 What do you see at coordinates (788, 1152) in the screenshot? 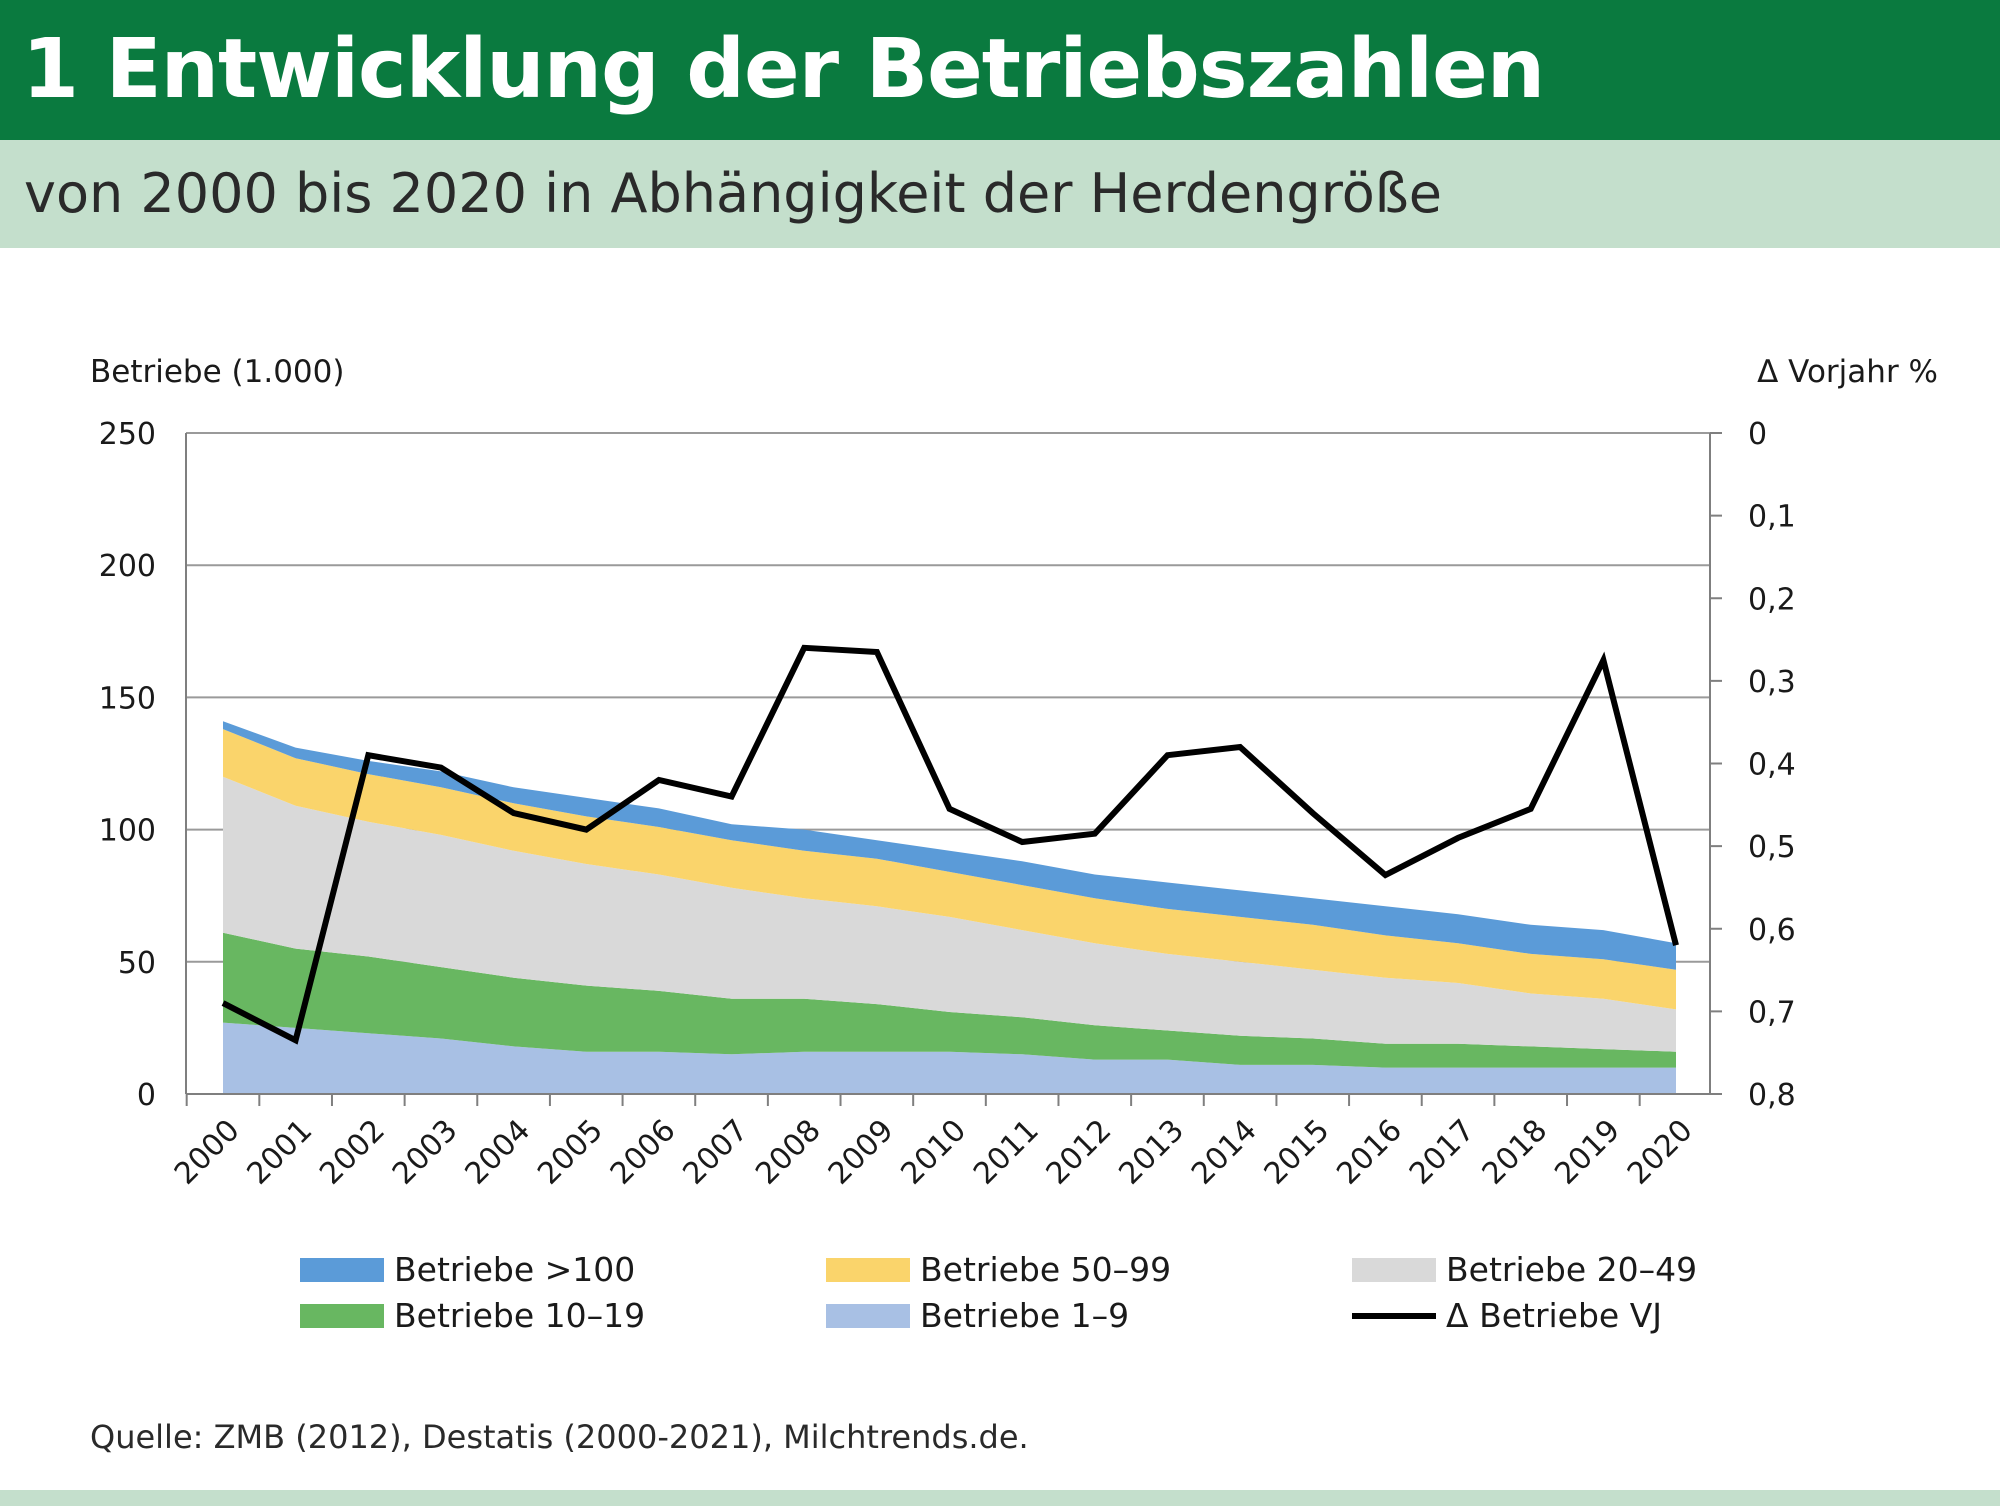
I see `x-tick-label: 2008` at bounding box center [788, 1152].